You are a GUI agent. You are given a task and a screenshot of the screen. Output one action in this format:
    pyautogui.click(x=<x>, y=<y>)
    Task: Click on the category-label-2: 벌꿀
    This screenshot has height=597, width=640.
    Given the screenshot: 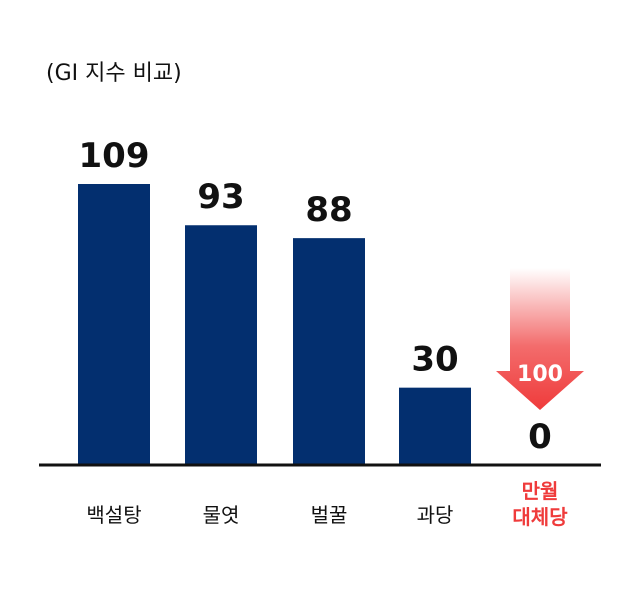 What is the action you would take?
    pyautogui.click(x=329, y=515)
    